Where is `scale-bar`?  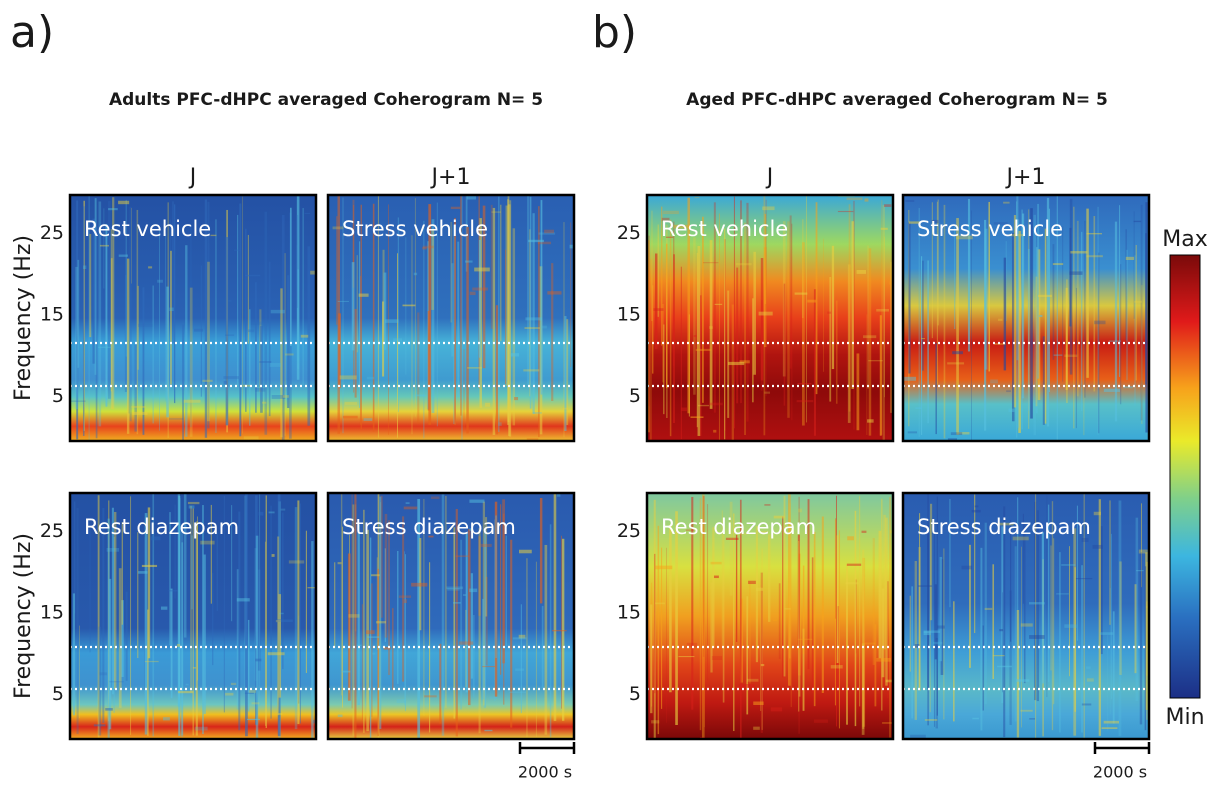
scale-bar is located at coordinates (1122, 748).